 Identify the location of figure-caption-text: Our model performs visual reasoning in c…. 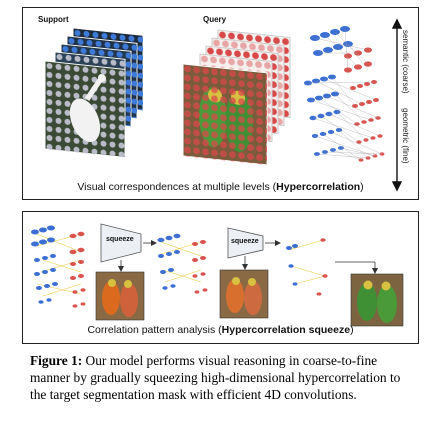
(215, 377).